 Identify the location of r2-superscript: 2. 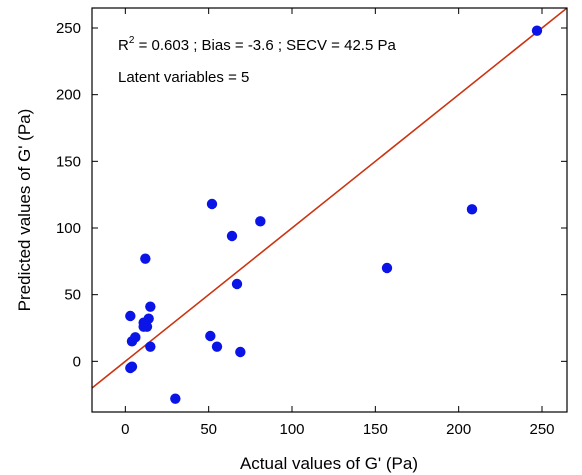
(132, 40).